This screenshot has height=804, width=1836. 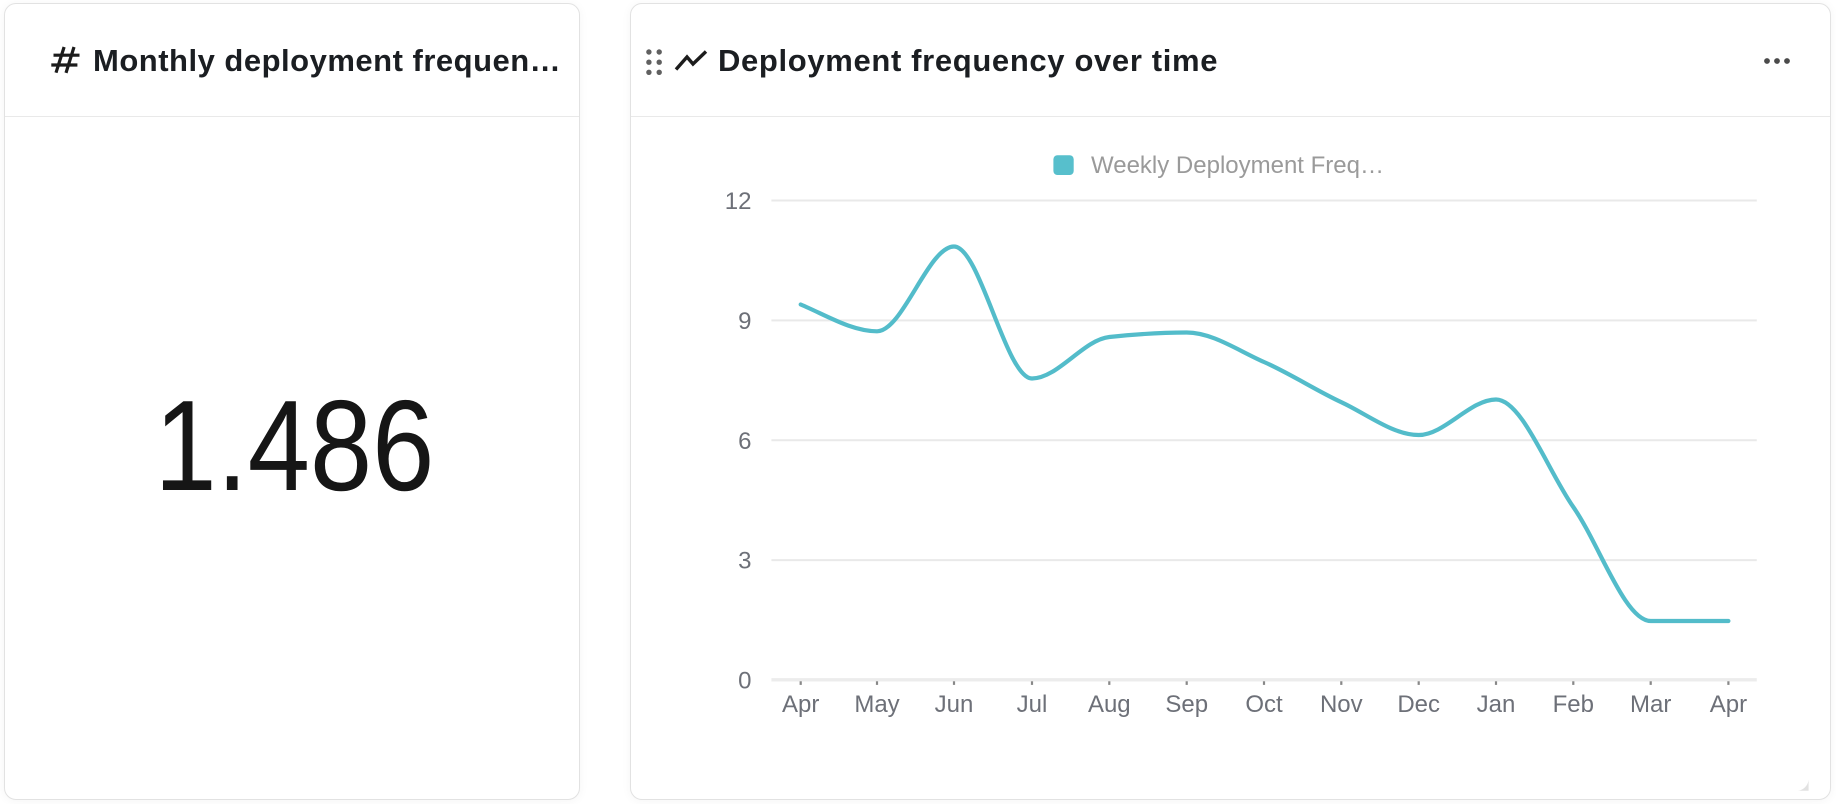 What do you see at coordinates (1108, 704) in the screenshot?
I see `svg-text: Aug` at bounding box center [1108, 704].